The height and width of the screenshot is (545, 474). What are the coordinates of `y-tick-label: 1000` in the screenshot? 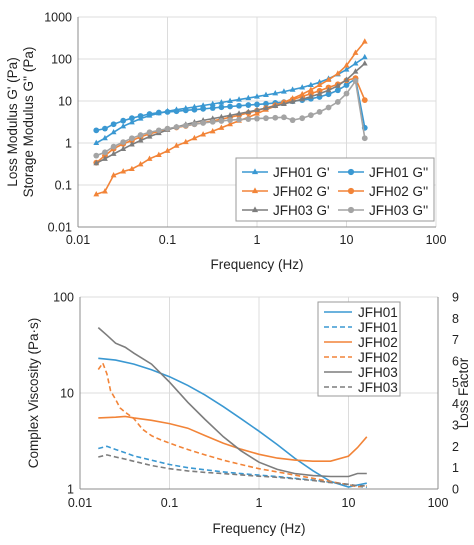 It's located at (58, 18).